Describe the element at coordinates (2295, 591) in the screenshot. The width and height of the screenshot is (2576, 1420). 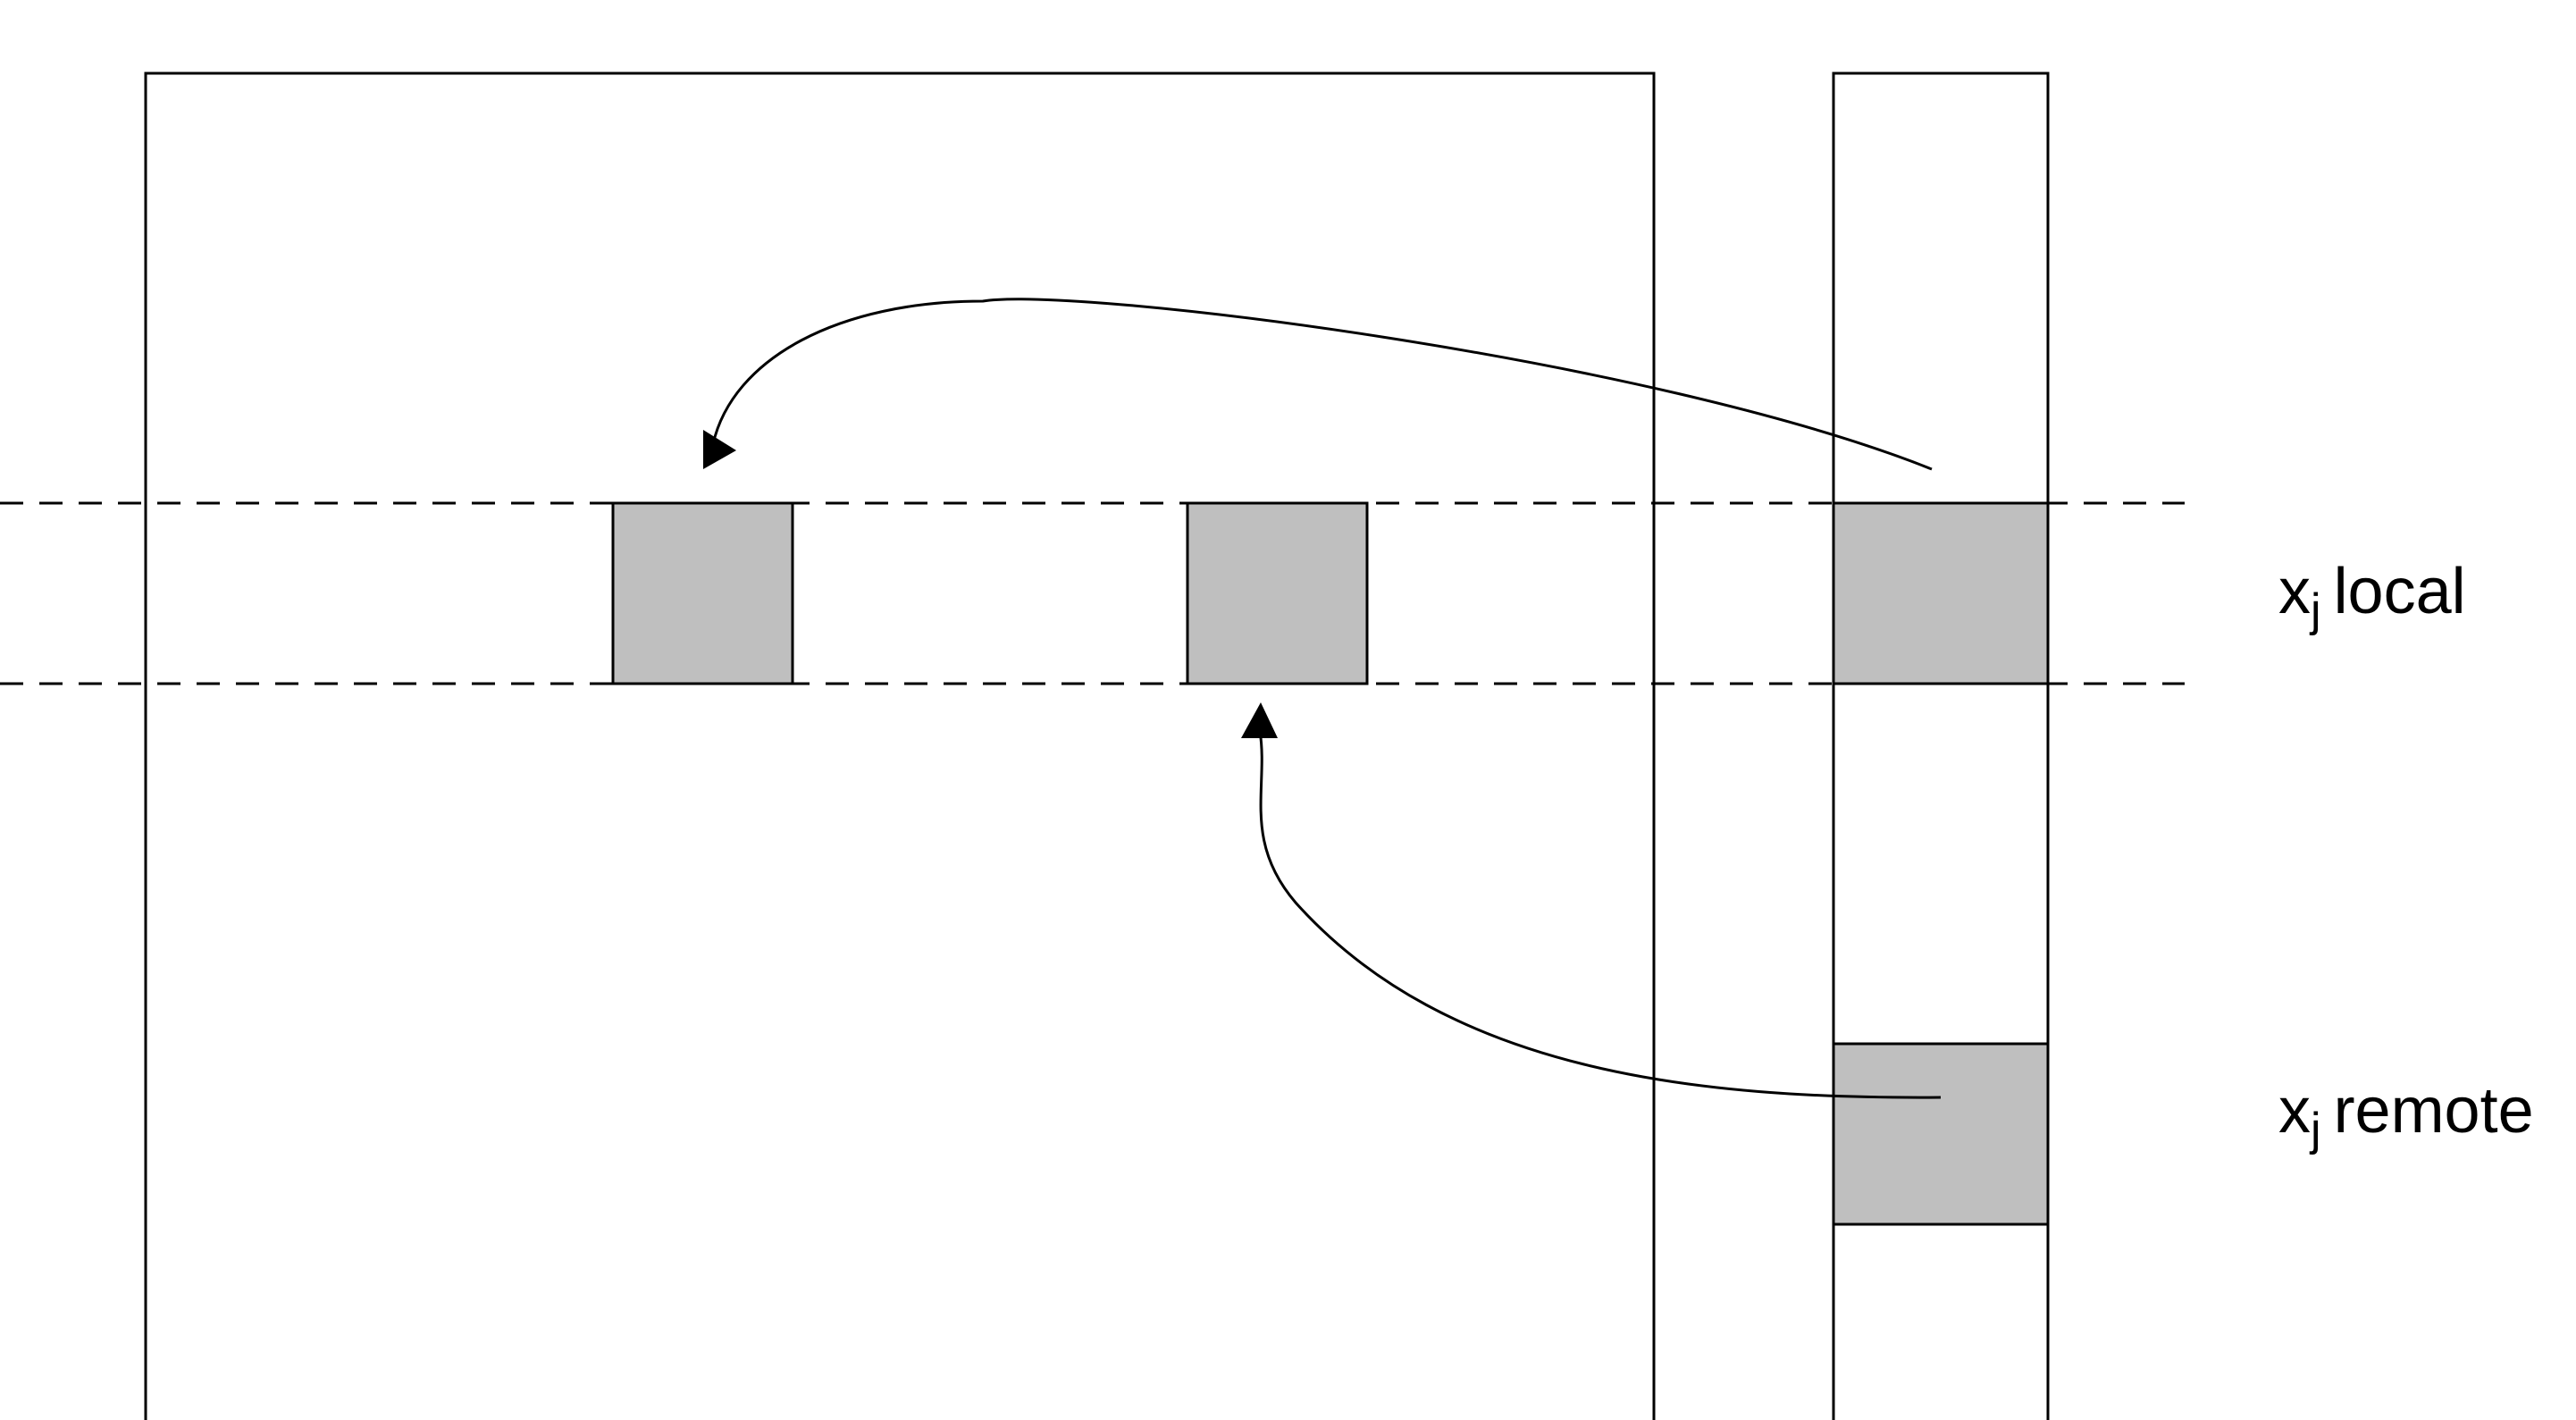
I see `label-local-variable: x` at that location.